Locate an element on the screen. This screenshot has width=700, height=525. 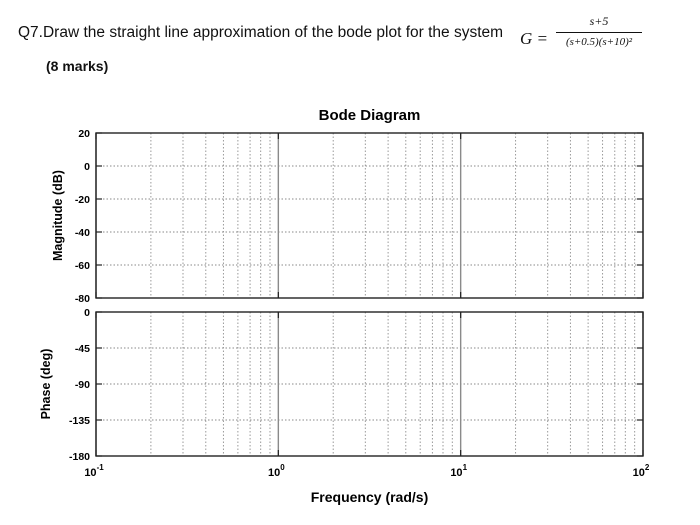
x-tick-label: 10² is located at coordinates (641, 471).